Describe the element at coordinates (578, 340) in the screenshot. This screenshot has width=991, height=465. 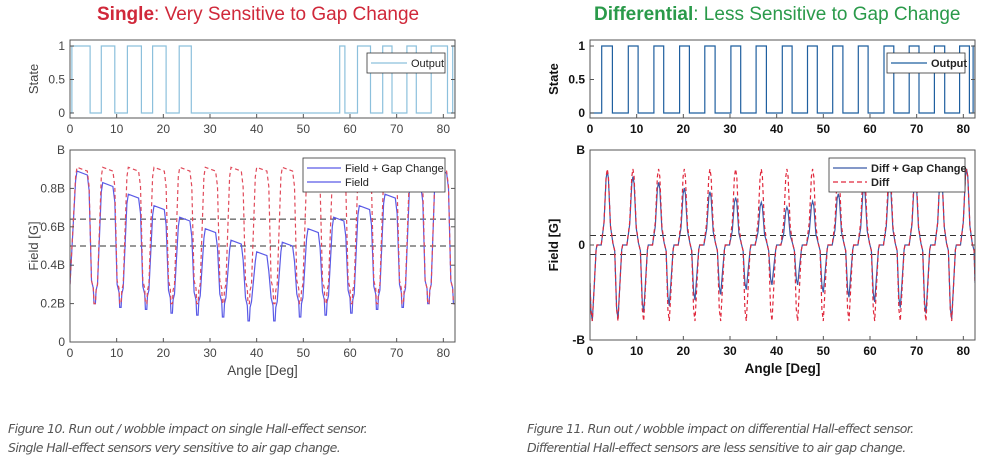
I see `y-tick-label: -B` at that location.